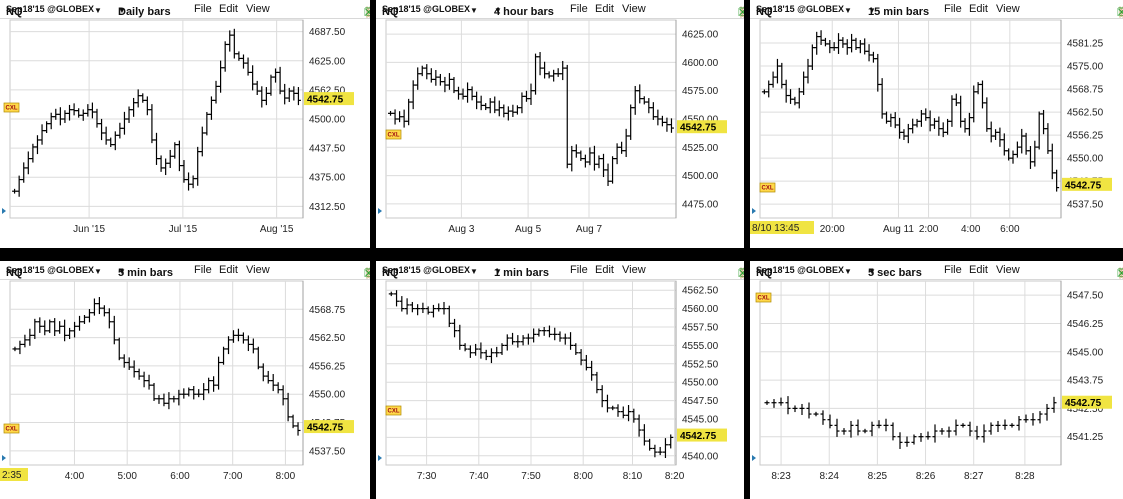  Describe the element at coordinates (926, 476) in the screenshot. I see `x-tick-label: 8:26` at that location.